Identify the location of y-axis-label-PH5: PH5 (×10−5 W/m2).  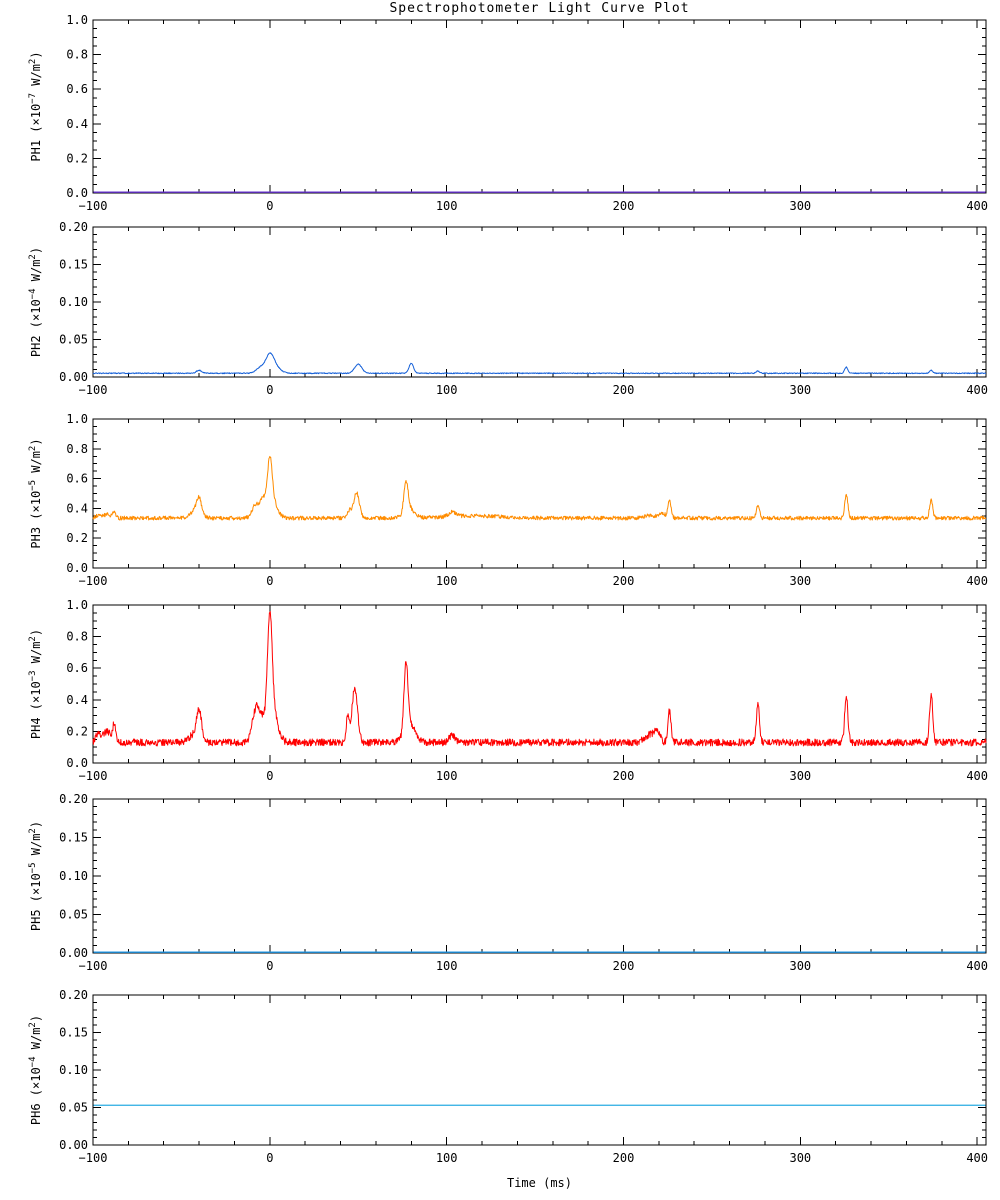
(35, 876).